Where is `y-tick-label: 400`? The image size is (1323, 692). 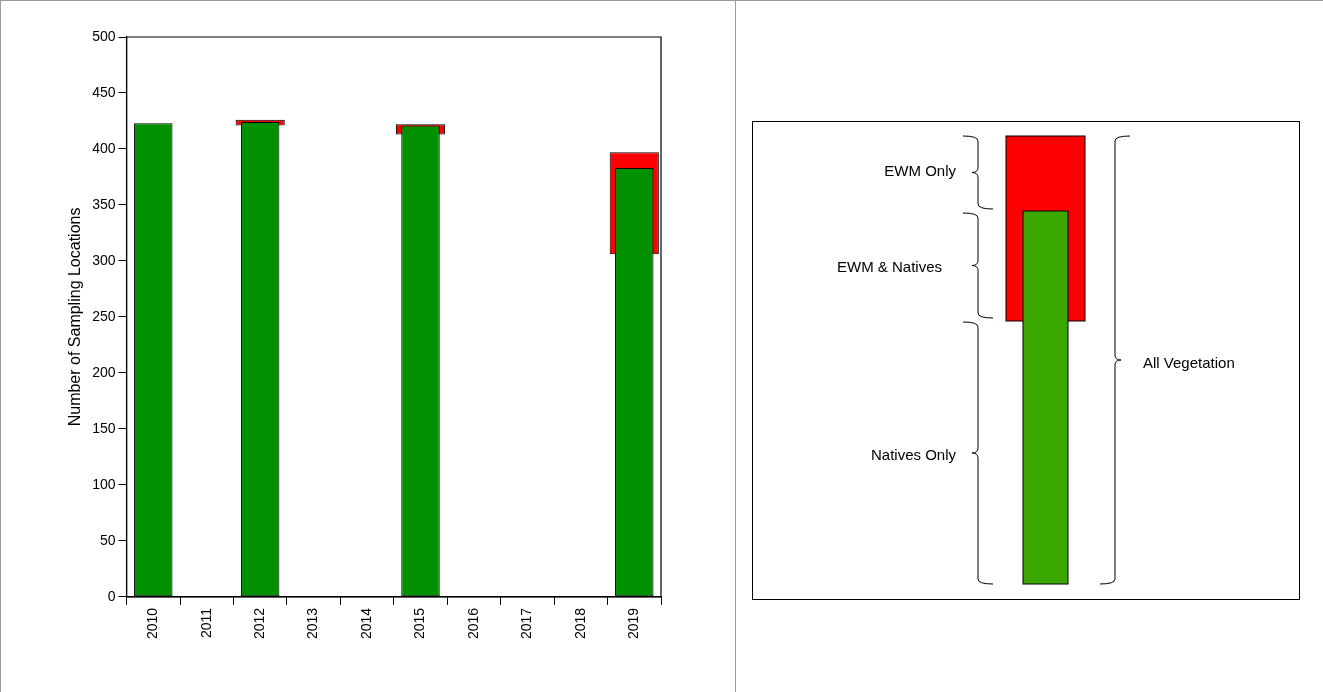
y-tick-label: 400 is located at coordinates (104, 147).